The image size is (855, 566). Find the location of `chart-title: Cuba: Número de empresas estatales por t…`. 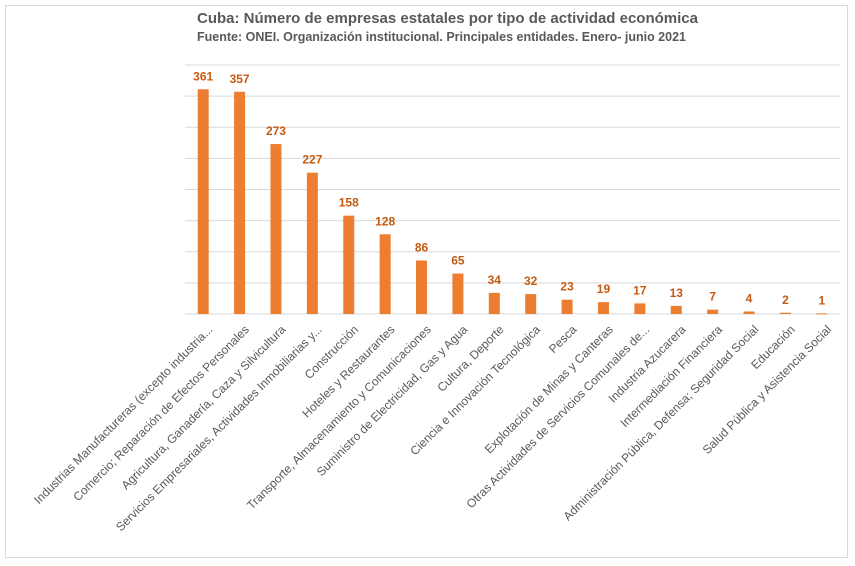

chart-title: Cuba: Número de empresas estatales por t… is located at coordinates (447, 18).